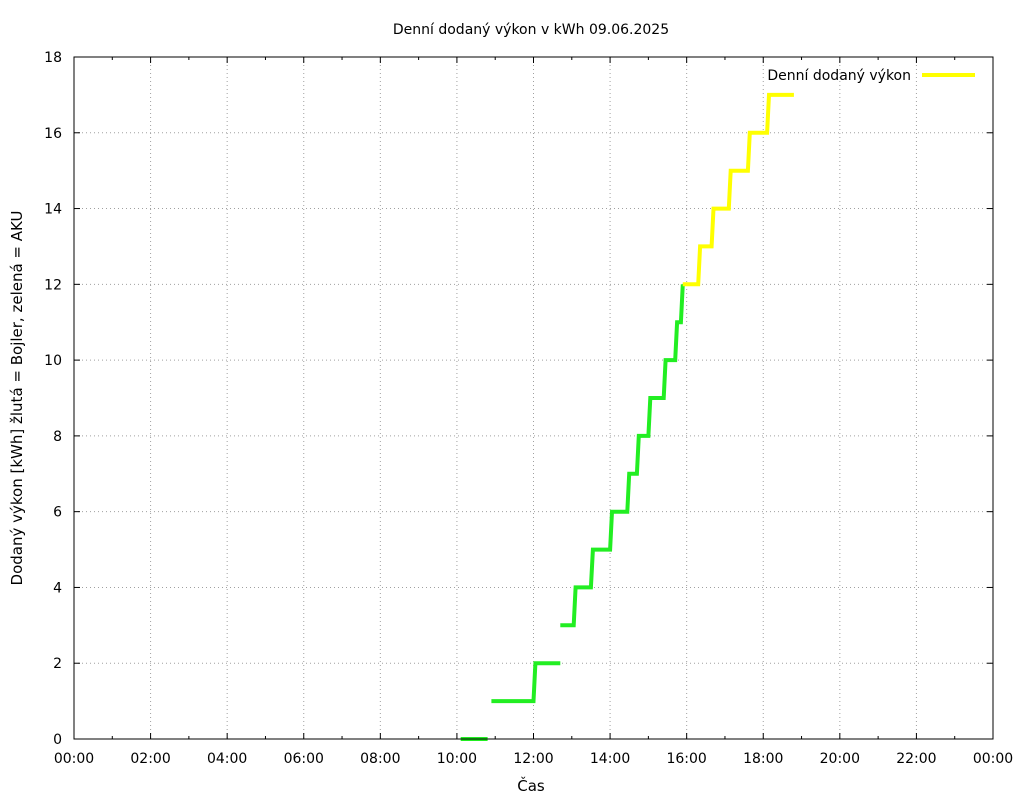 The image size is (1024, 800). Describe the element at coordinates (763, 759) in the screenshot. I see `x-tick-label: 18:00` at that location.